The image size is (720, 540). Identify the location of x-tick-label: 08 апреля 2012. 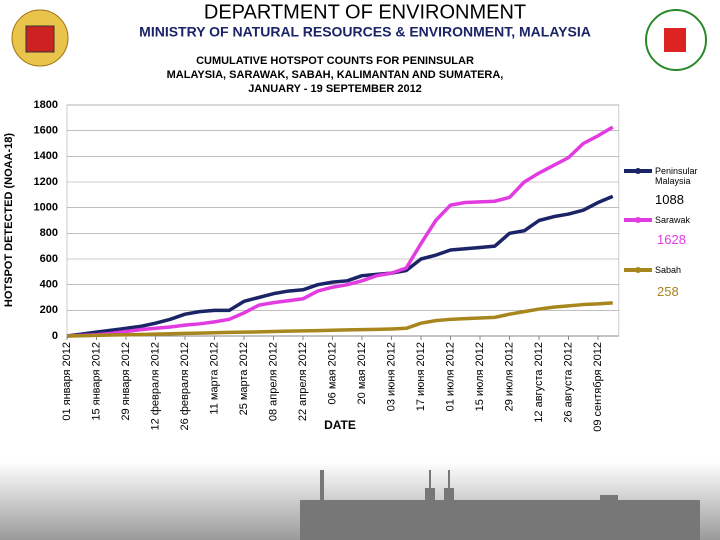
(273, 381).